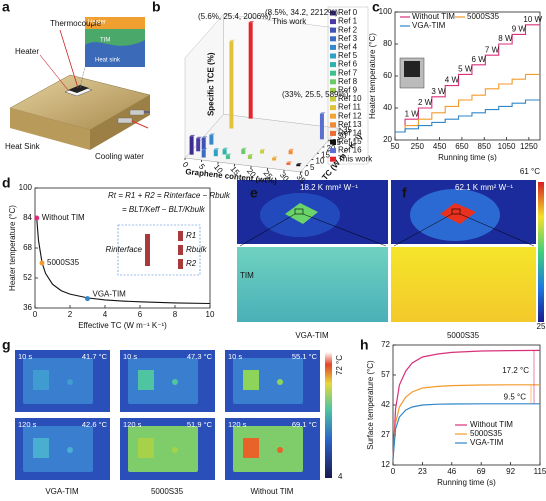 This screenshot has height=501, width=546. Describe the element at coordinates (27, 247) in the screenshot. I see `y-tick-label: 68` at that location.